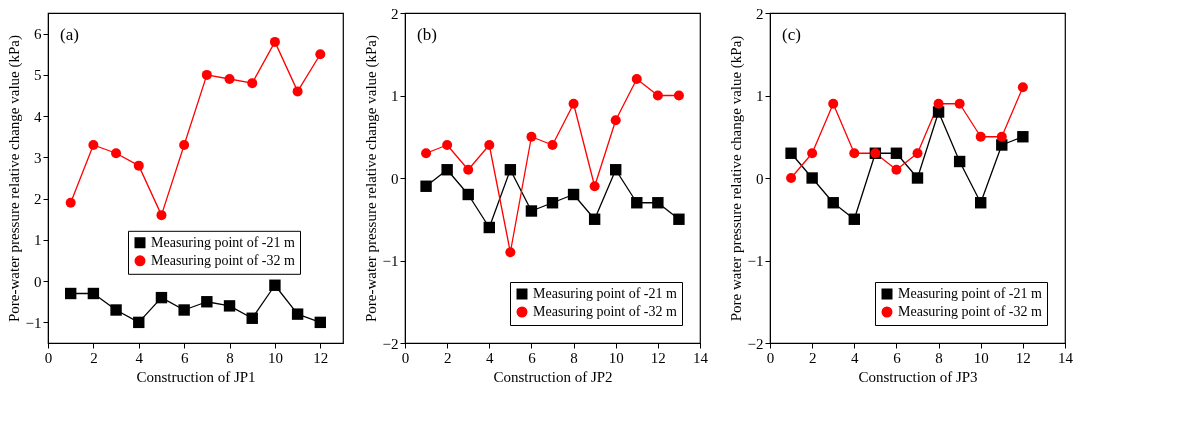 This screenshot has height=436, width=1186. Describe the element at coordinates (616, 357) in the screenshot. I see `x-tick-label: 10` at that location.